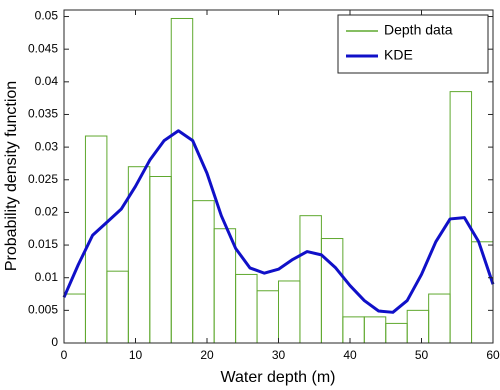  What do you see at coordinates (413, 44) in the screenshot?
I see `legend-box` at bounding box center [413, 44].